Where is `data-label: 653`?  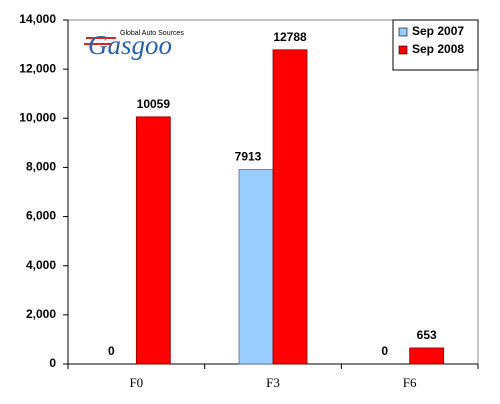 data-label: 653 is located at coordinates (427, 335).